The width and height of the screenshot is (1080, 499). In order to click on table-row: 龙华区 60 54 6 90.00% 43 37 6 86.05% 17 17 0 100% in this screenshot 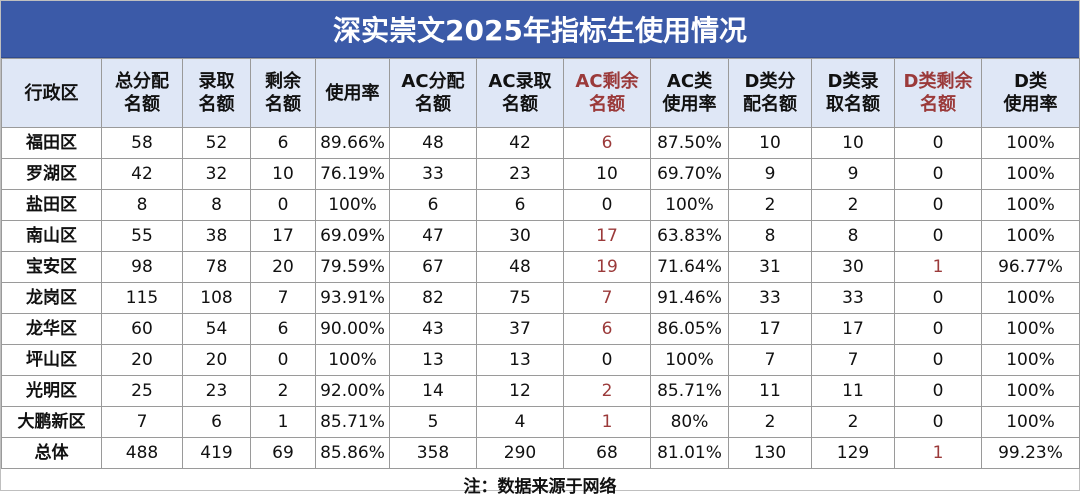, I will do `click(540, 329)`.